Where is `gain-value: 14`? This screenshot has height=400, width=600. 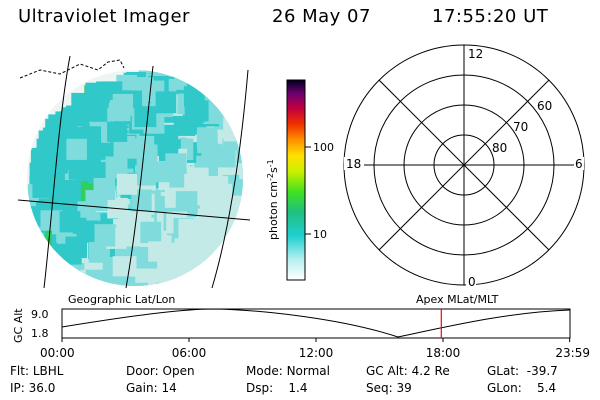
gain-value: 14 is located at coordinates (169, 388).